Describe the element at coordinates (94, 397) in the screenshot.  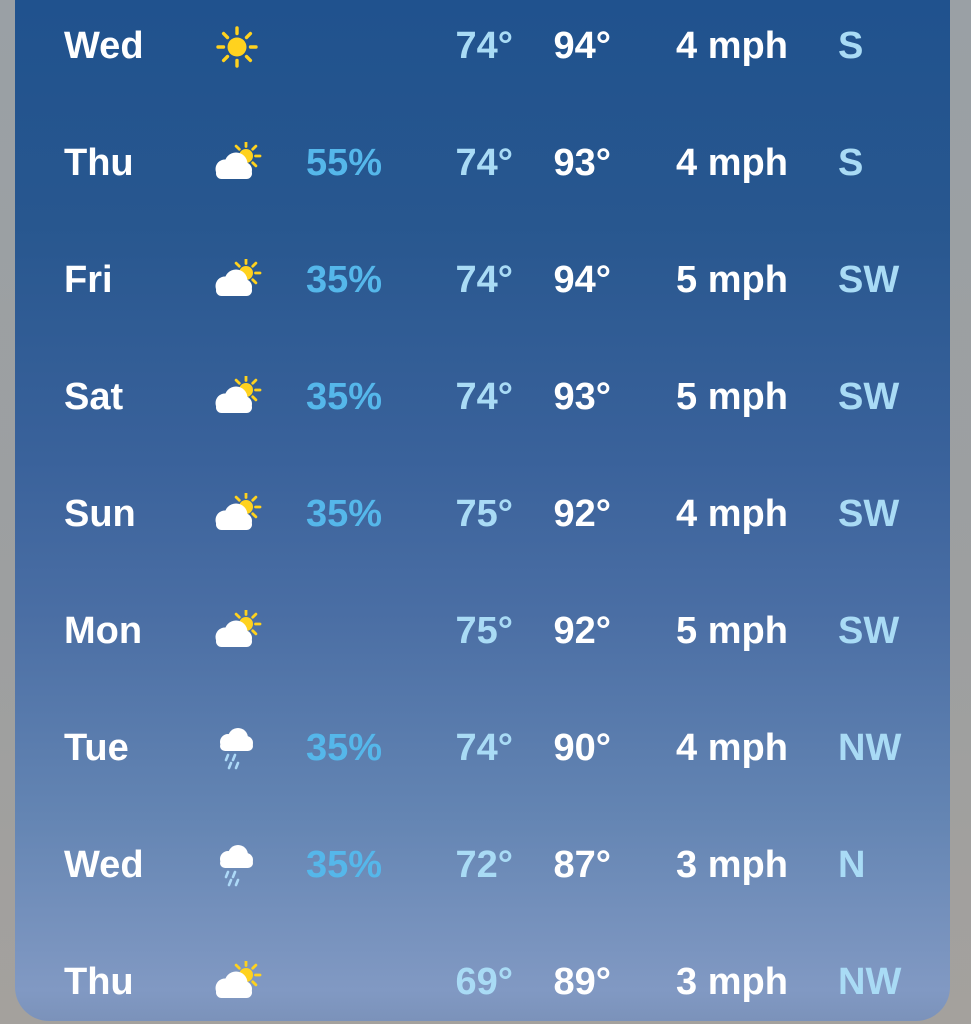
I see `day-label: Sat` at that location.